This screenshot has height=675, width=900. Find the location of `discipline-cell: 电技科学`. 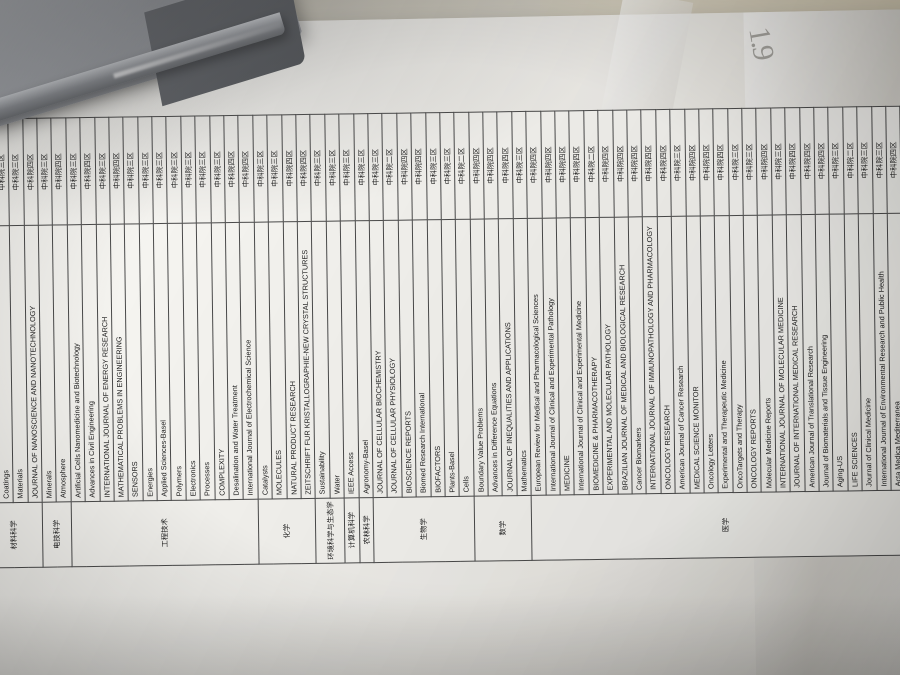

discipline-cell: 电技科学 is located at coordinates (57, 534).